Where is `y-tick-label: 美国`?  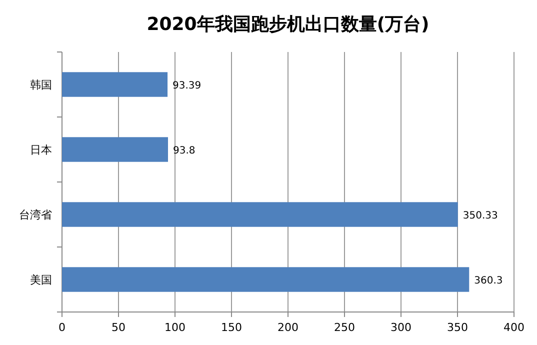
y-tick-label: 美国 is located at coordinates (41, 280).